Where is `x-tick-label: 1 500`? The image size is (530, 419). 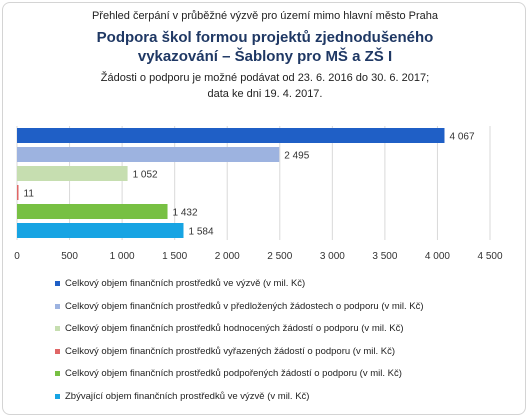
x-tick-label: 1 500 is located at coordinates (174, 256).